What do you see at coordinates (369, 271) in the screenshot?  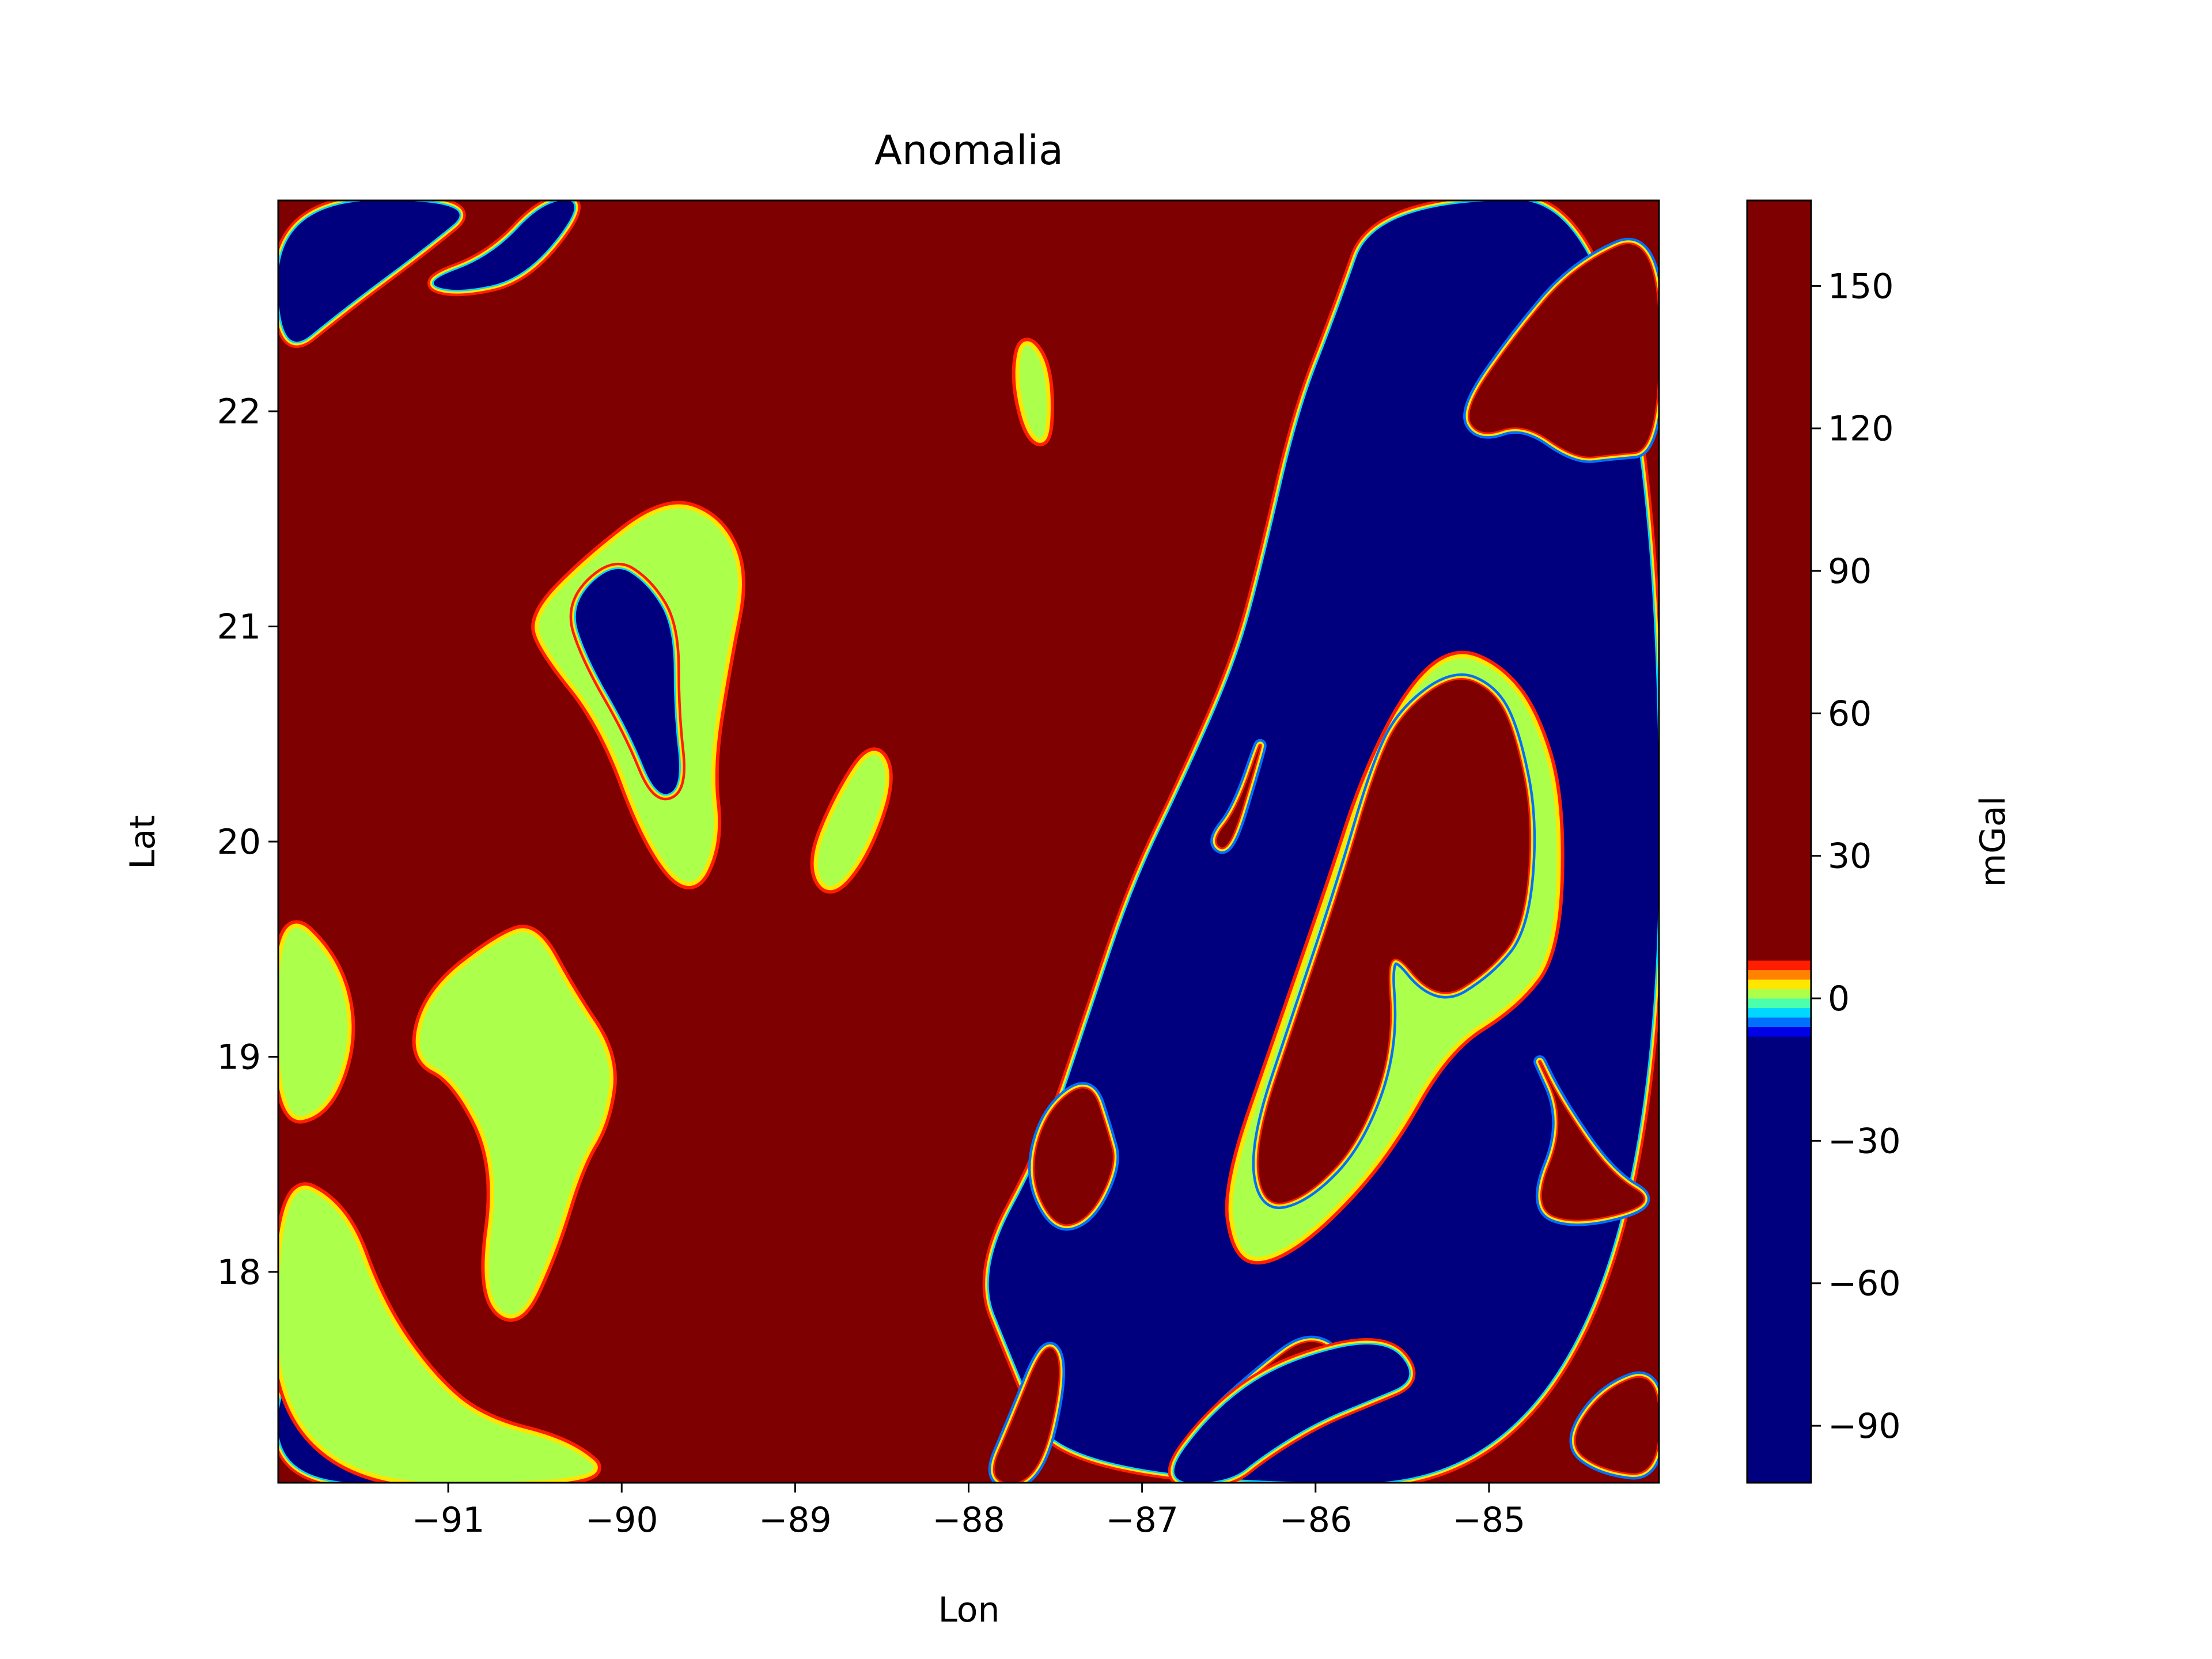 I see `west-low-strip-fill` at bounding box center [369, 271].